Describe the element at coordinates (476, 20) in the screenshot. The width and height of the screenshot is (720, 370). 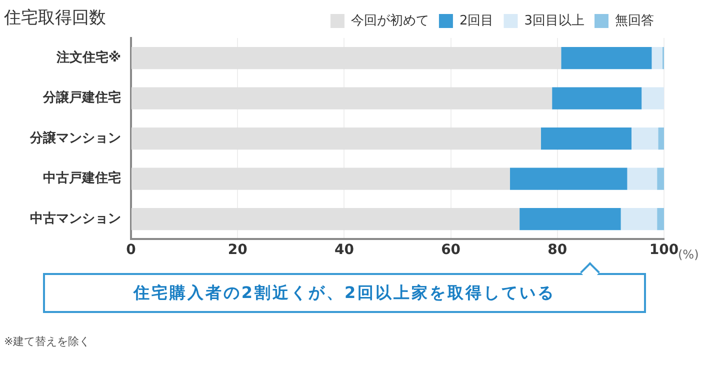
I see `legend-label: 2回目` at that location.